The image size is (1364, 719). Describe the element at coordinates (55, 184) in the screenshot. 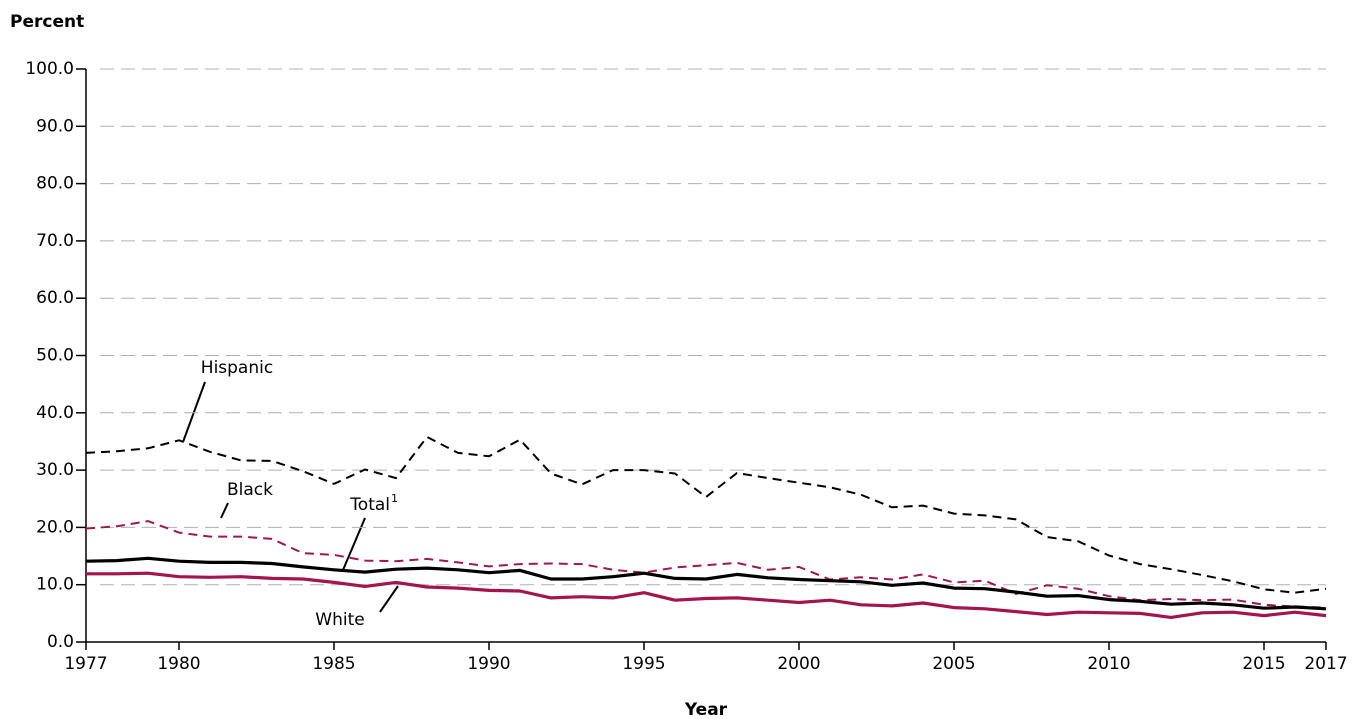

I see `y-tick-label: 80.0` at that location.